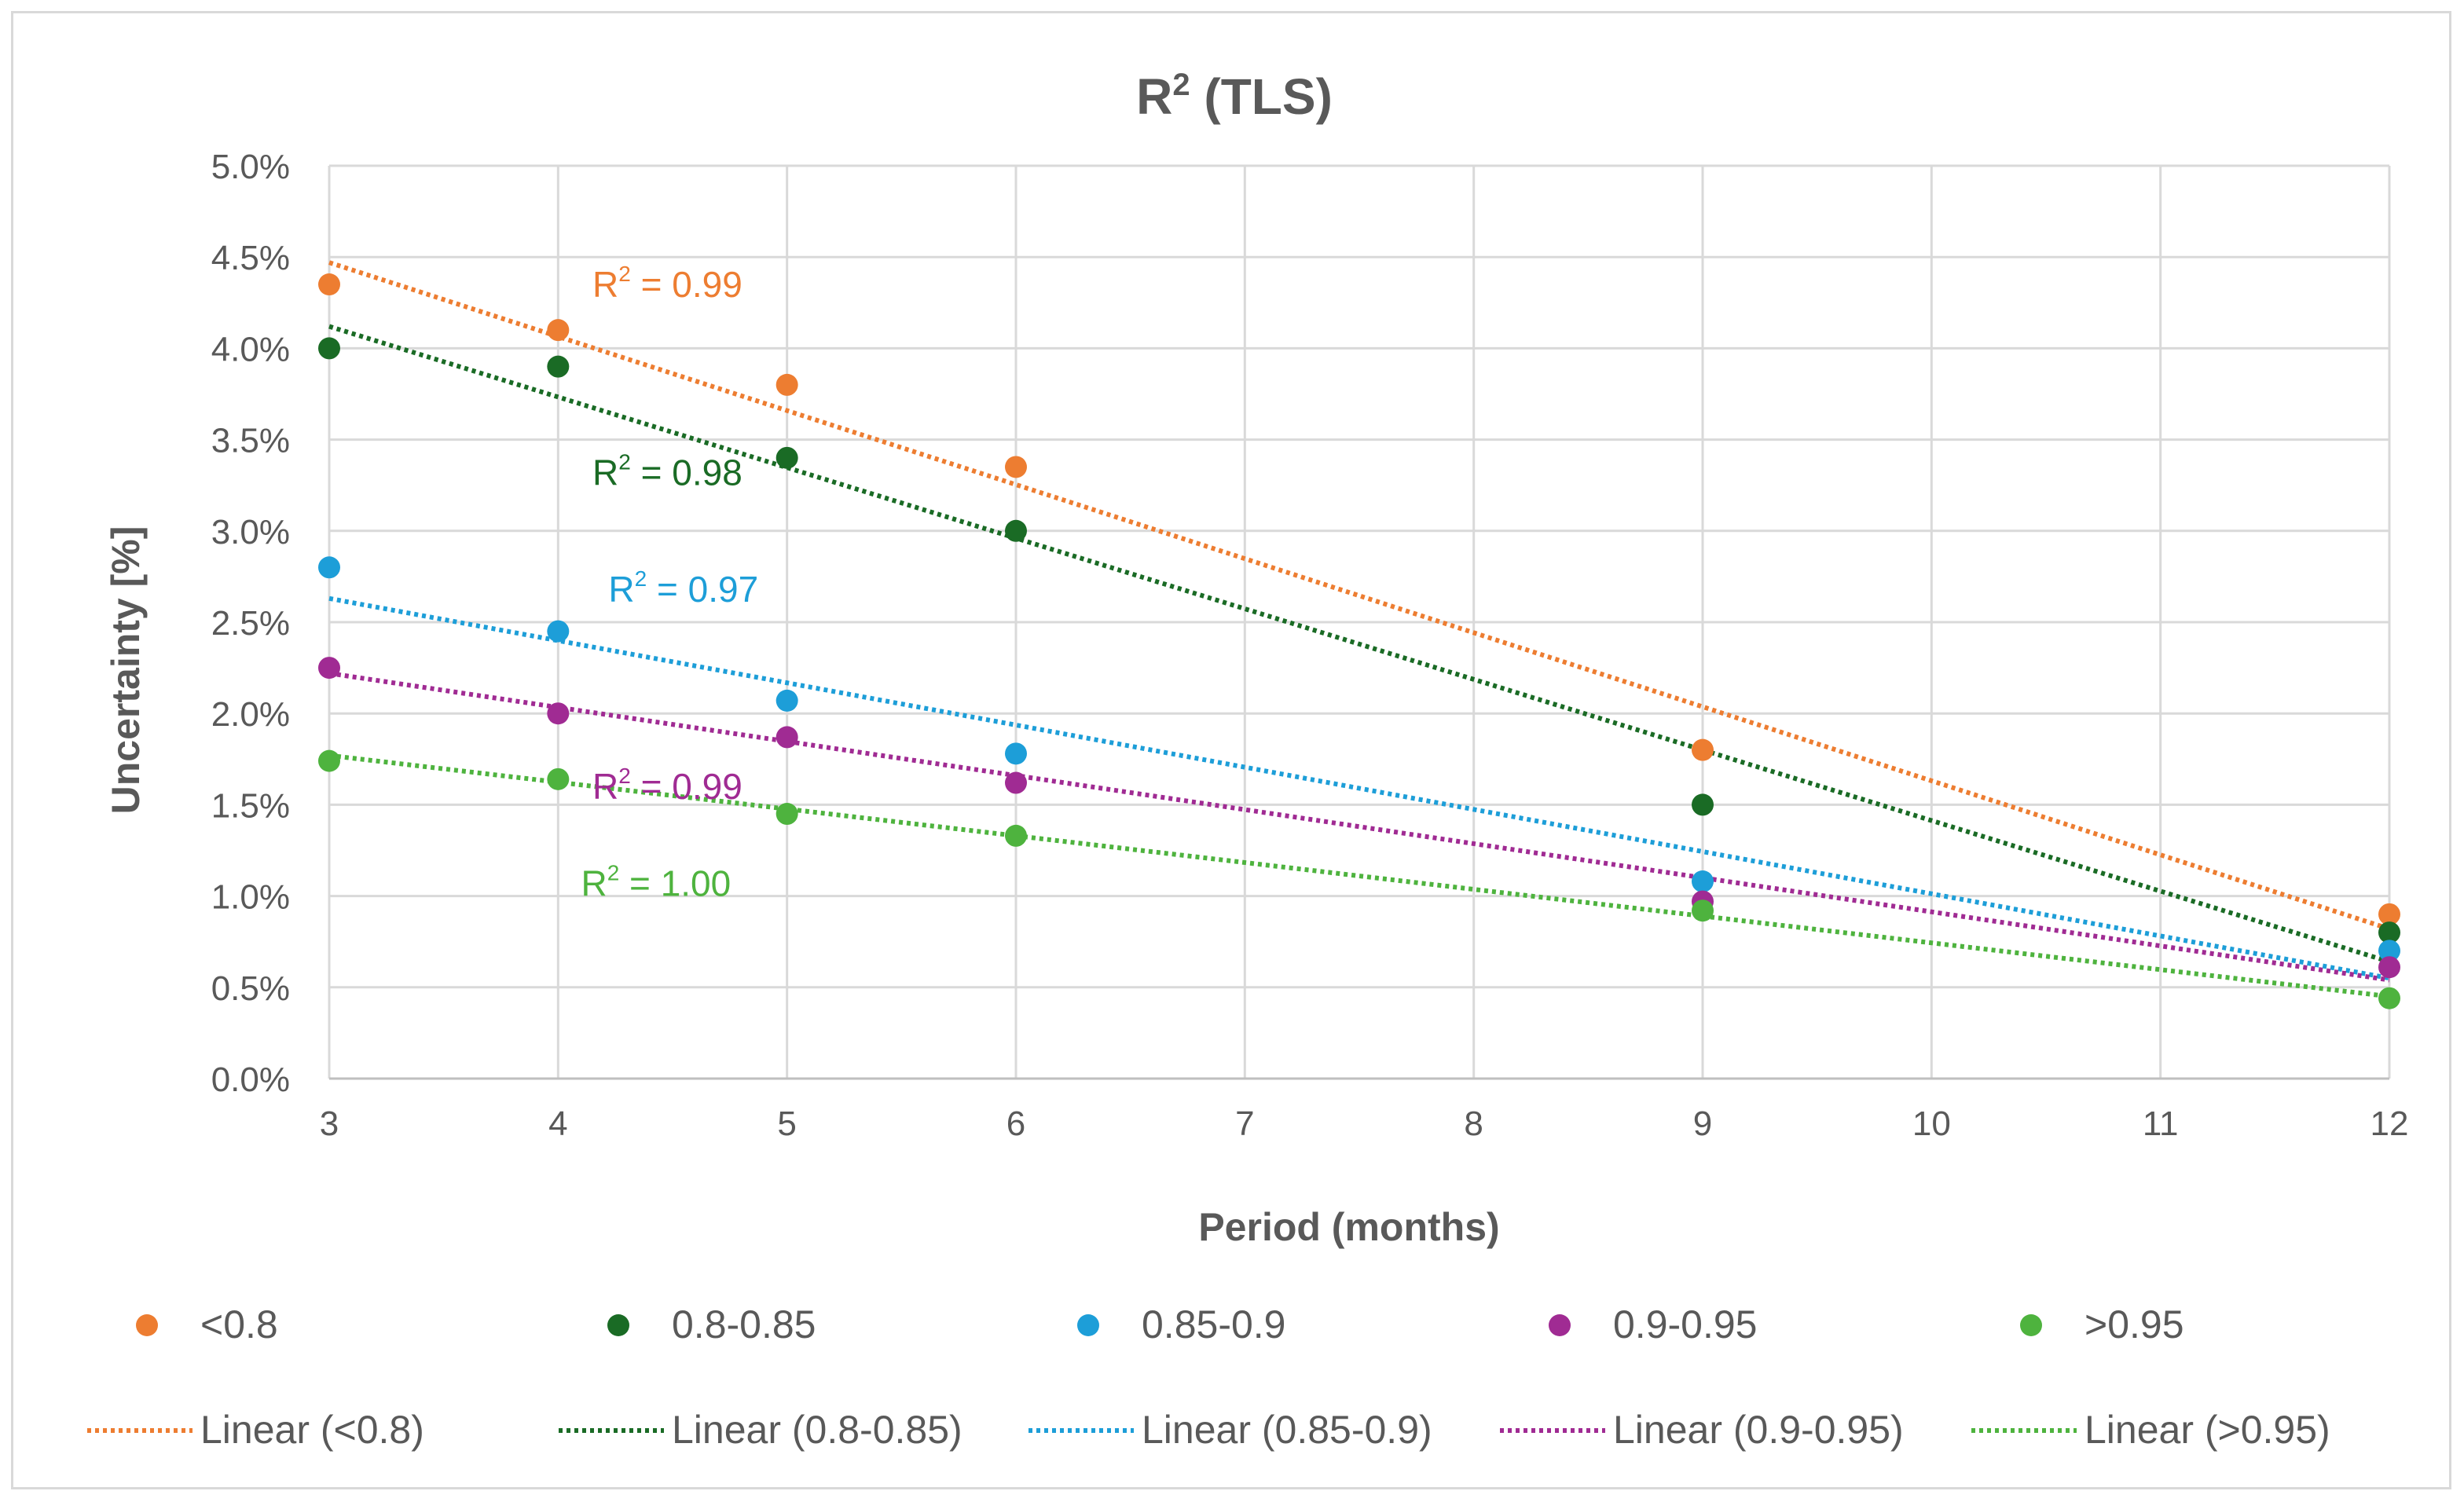 The width and height of the screenshot is (2464, 1502). Describe the element at coordinates (1234, 96) in the screenshot. I see `chart-title: R2 (TLS)` at that location.